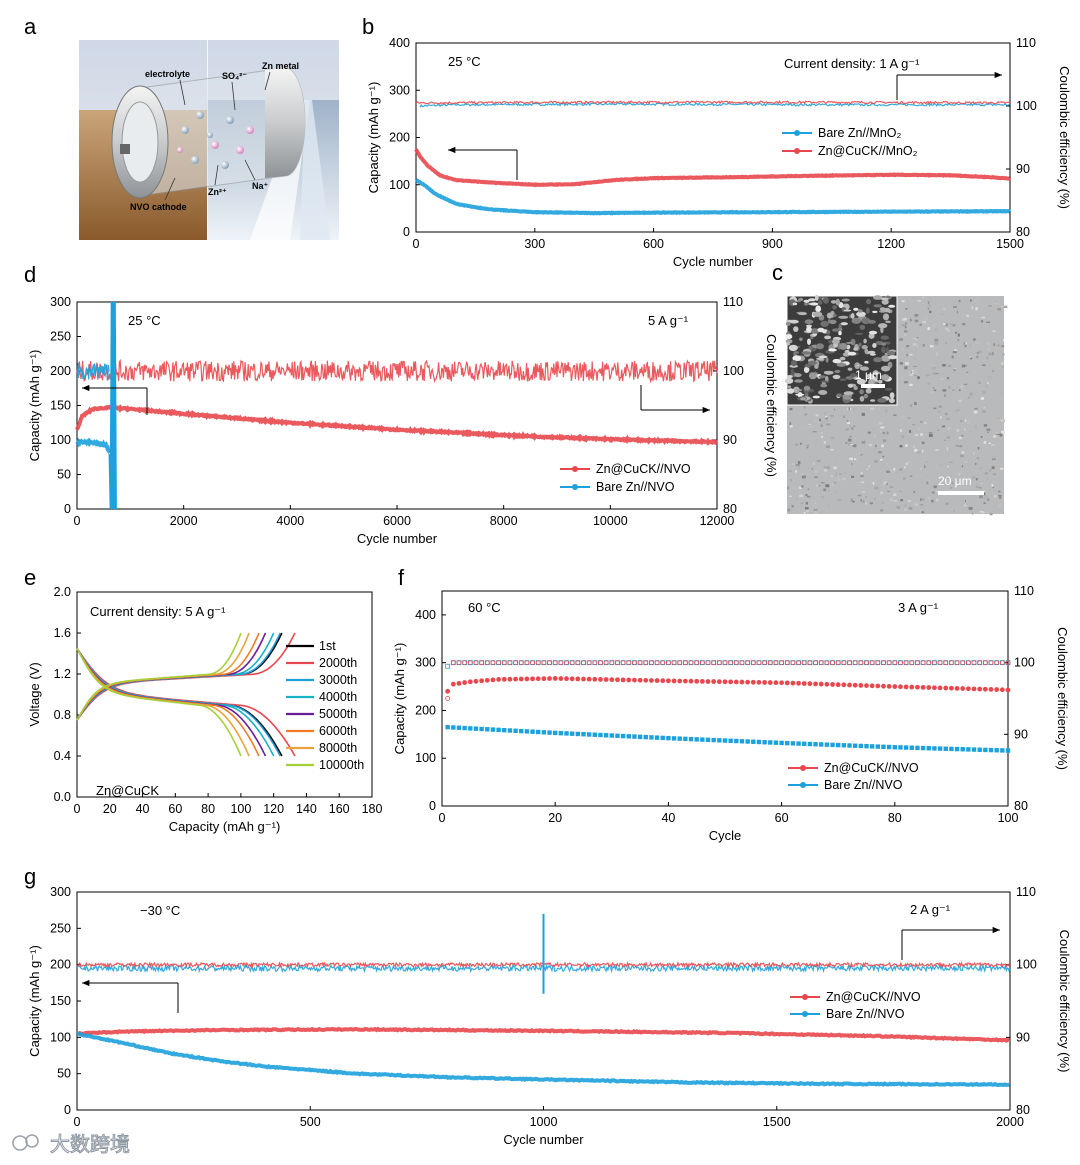  I want to click on x-tick-label-f: 20, so click(555, 818).